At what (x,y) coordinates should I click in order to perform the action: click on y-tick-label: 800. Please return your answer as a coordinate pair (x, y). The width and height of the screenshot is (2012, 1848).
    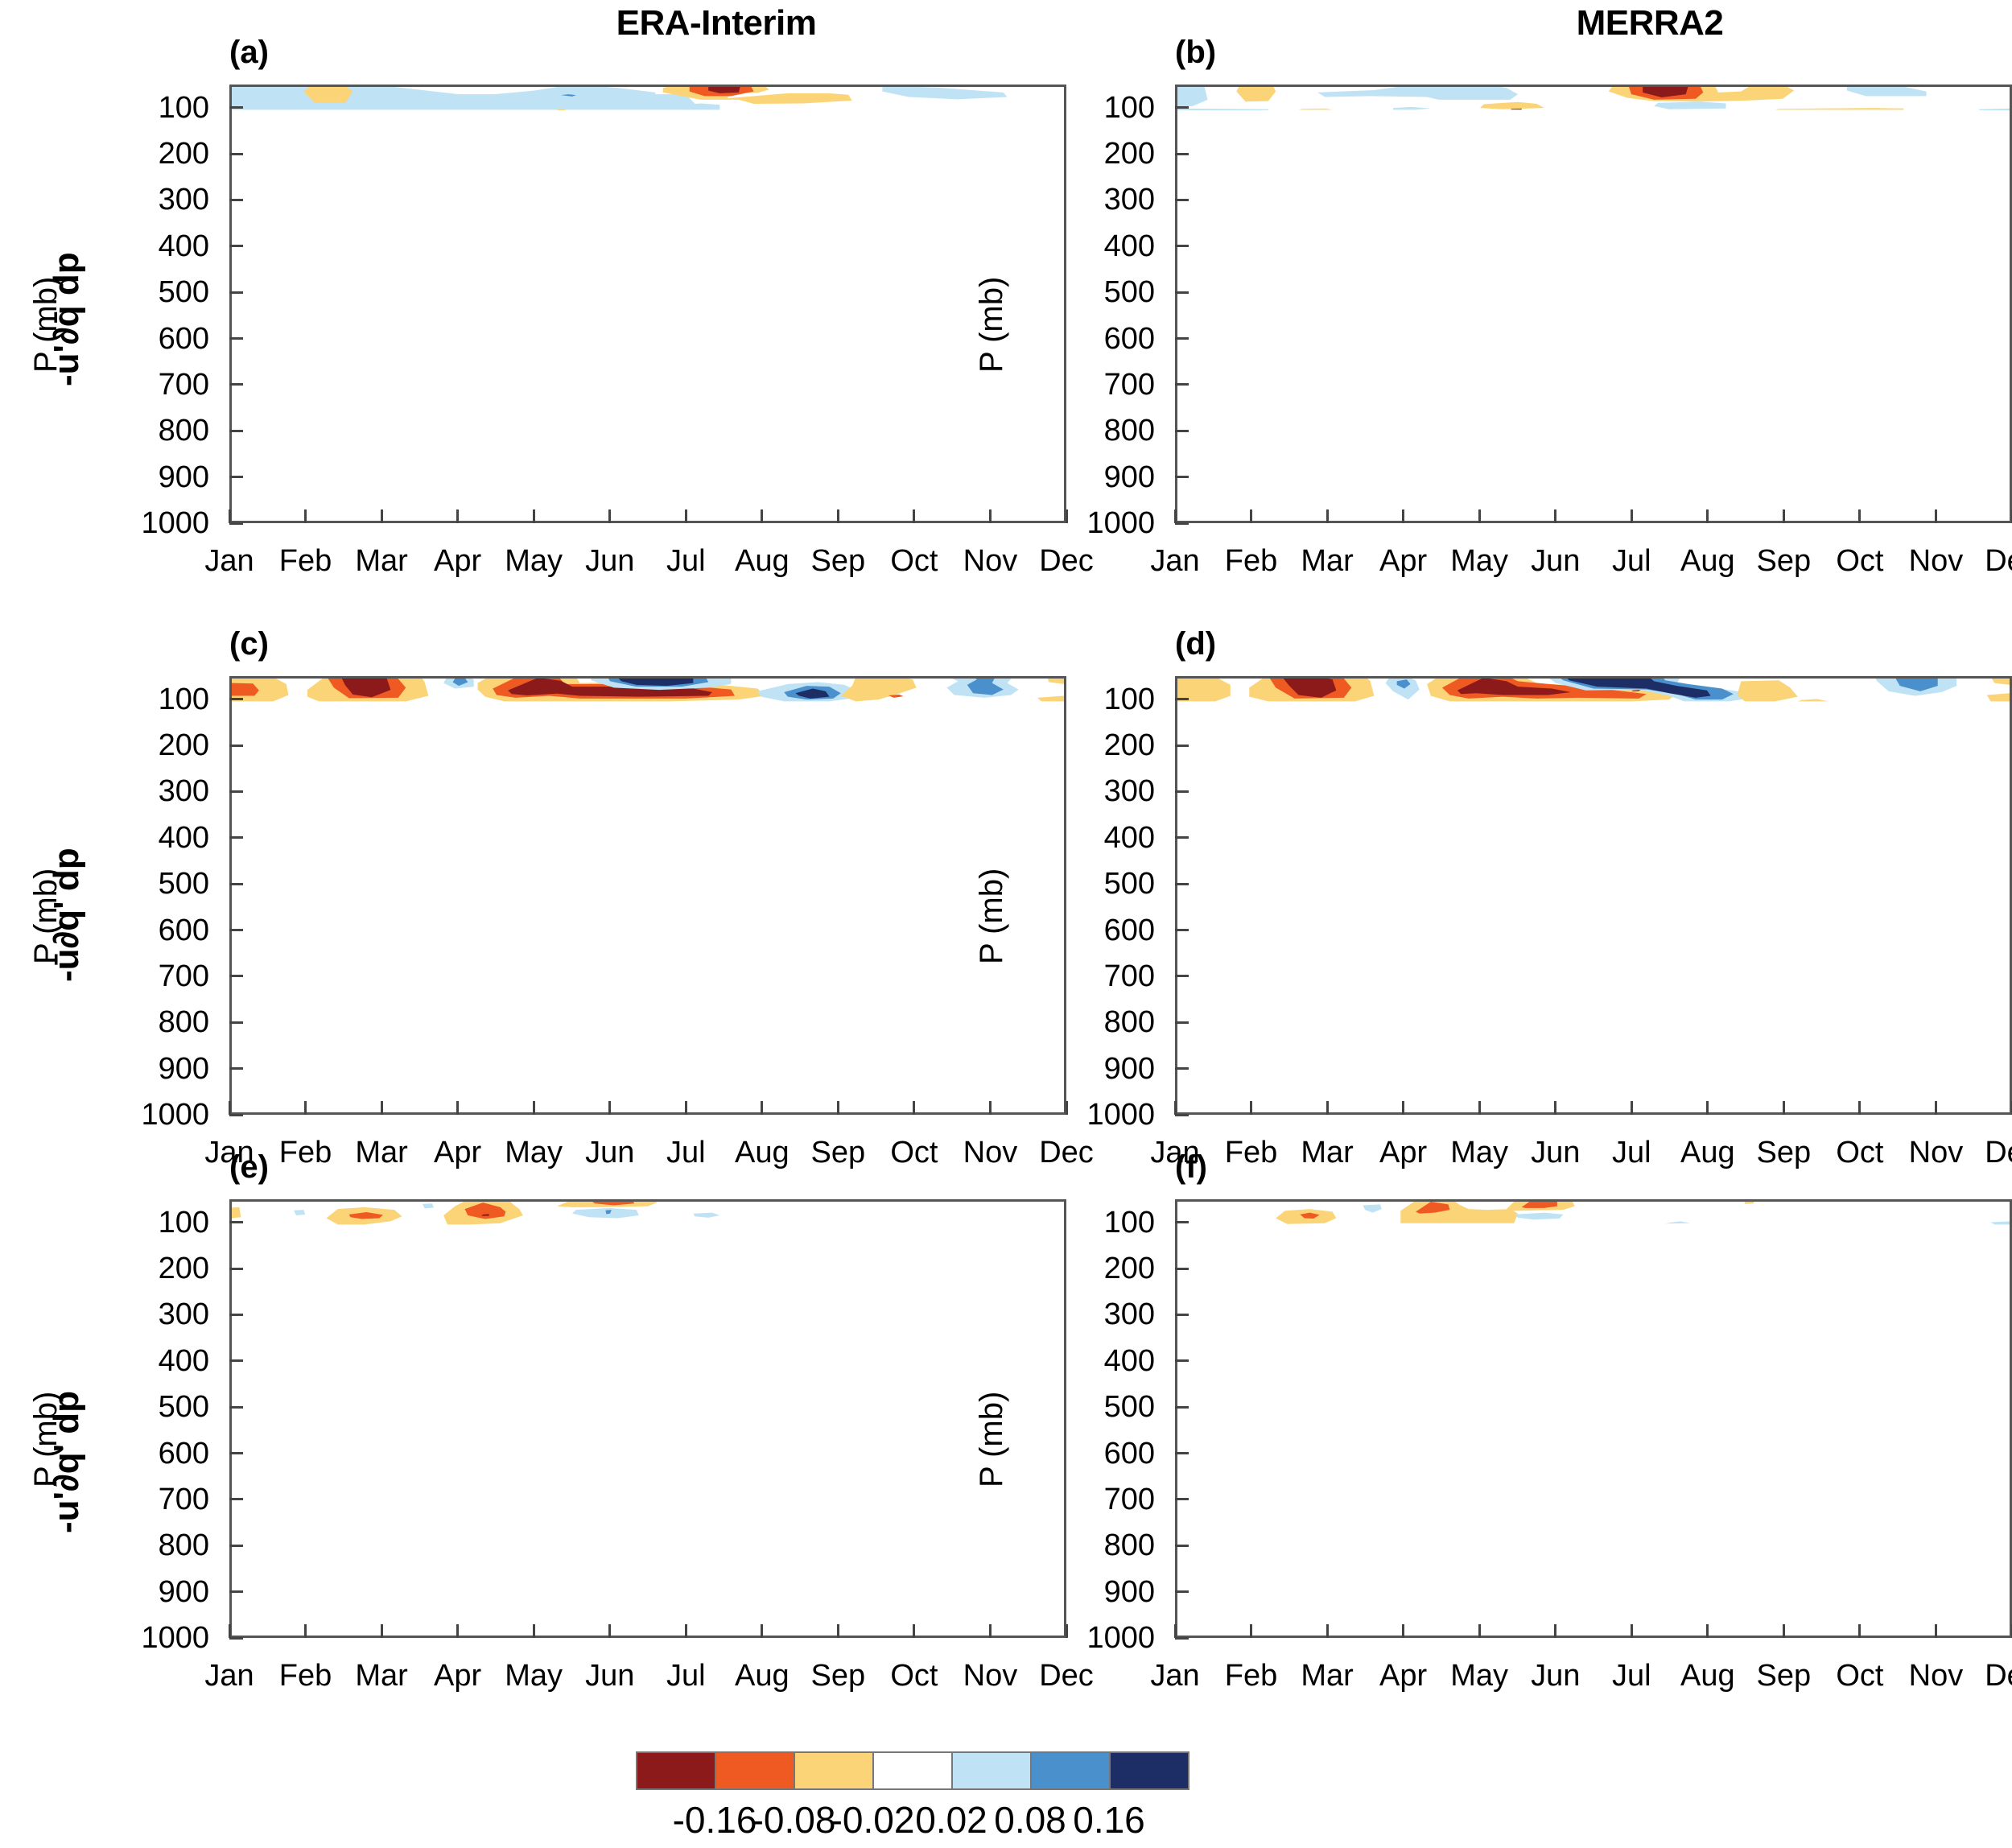
    Looking at the image, I should click on (1129, 1023).